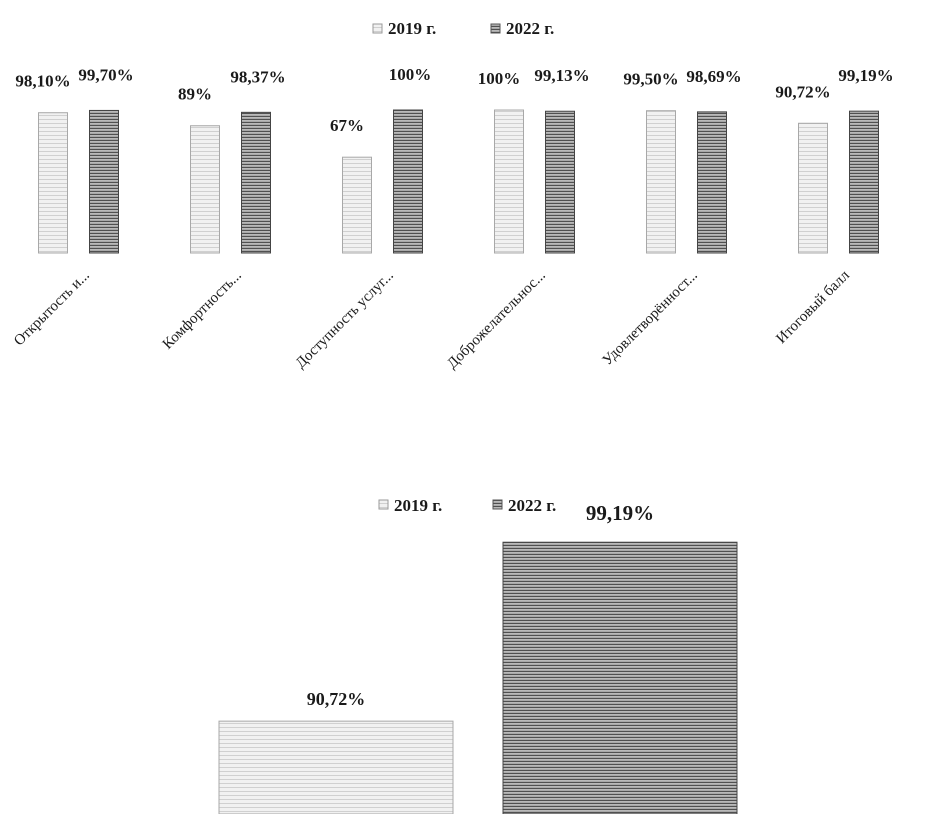 This screenshot has width=928, height=814. I want to click on total-label-2019: 90,72%, so click(336, 699).